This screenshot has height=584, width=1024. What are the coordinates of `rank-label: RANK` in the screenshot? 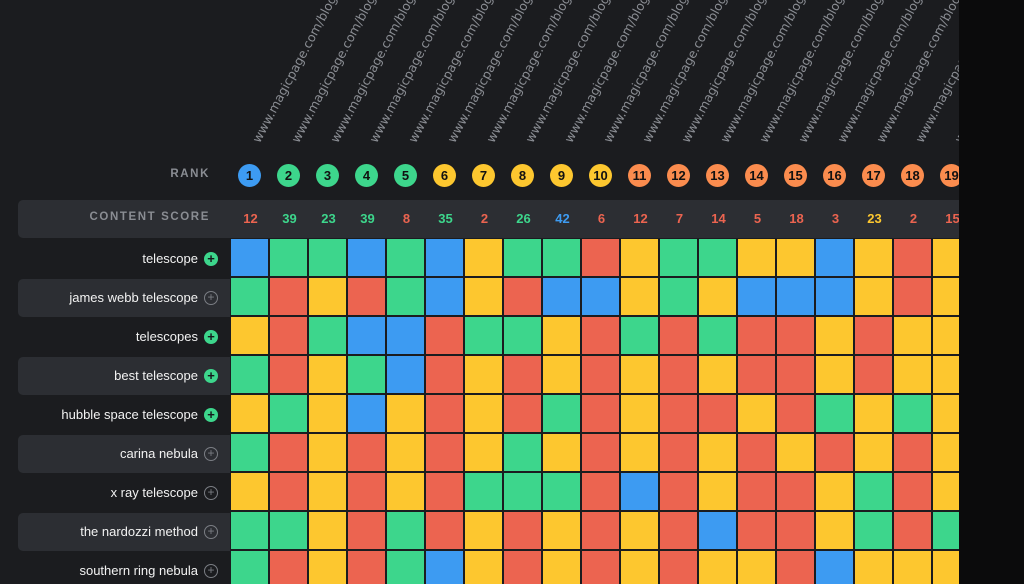 It's located at (190, 174).